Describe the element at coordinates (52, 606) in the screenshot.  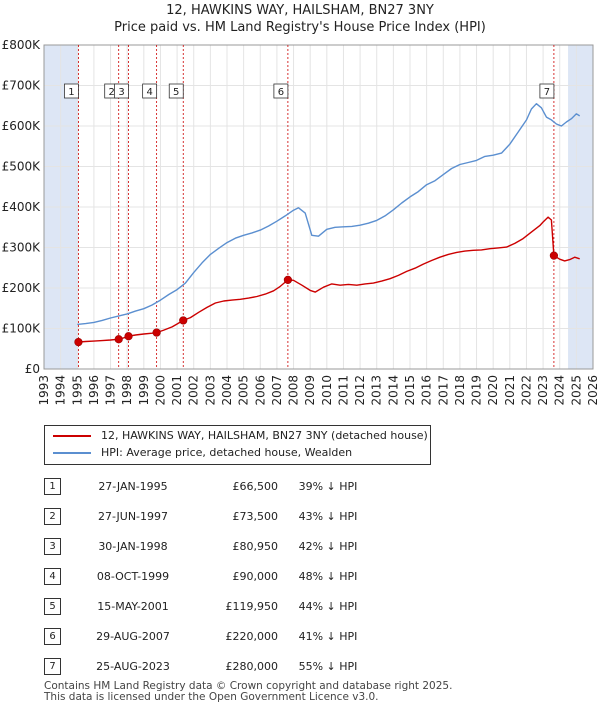
I see `sale-number-badge: 5` at that location.